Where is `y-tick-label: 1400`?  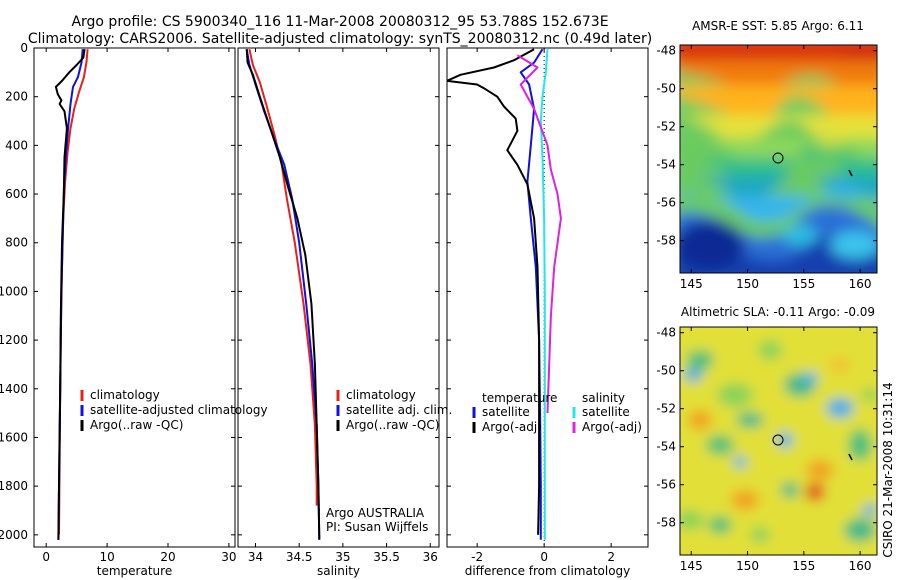 y-tick-label: 1400 is located at coordinates (14, 389).